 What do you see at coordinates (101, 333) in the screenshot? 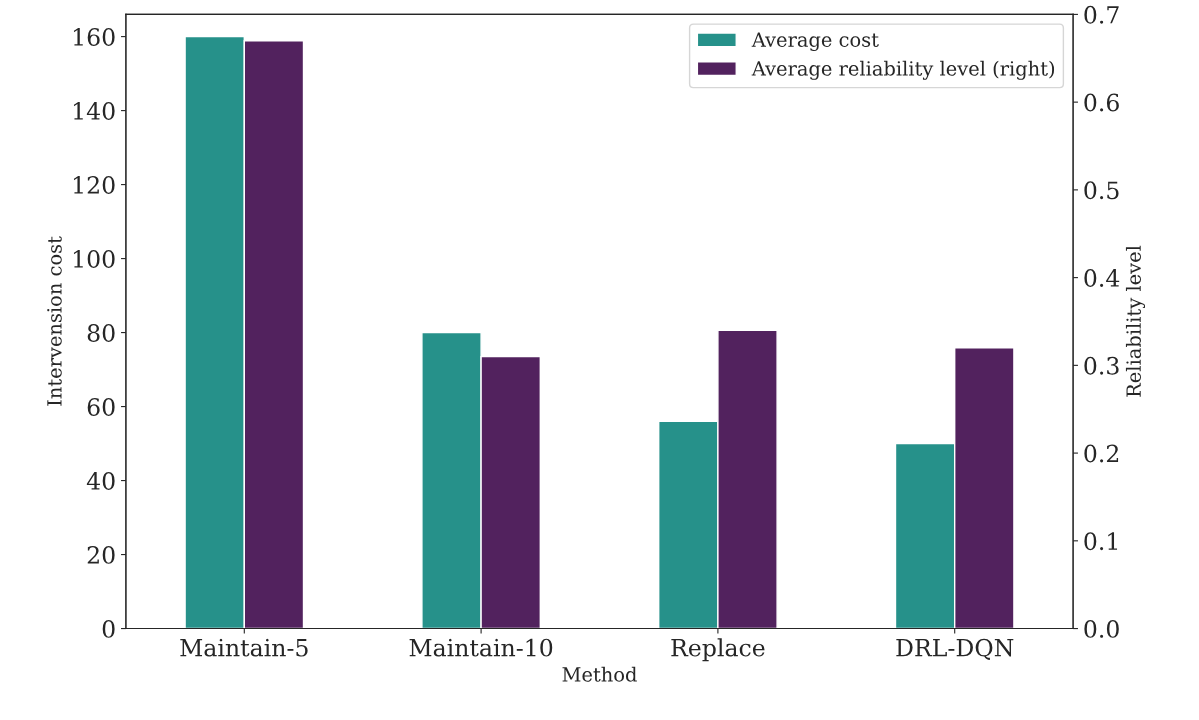
I see `y-tick-label: 80` at bounding box center [101, 333].